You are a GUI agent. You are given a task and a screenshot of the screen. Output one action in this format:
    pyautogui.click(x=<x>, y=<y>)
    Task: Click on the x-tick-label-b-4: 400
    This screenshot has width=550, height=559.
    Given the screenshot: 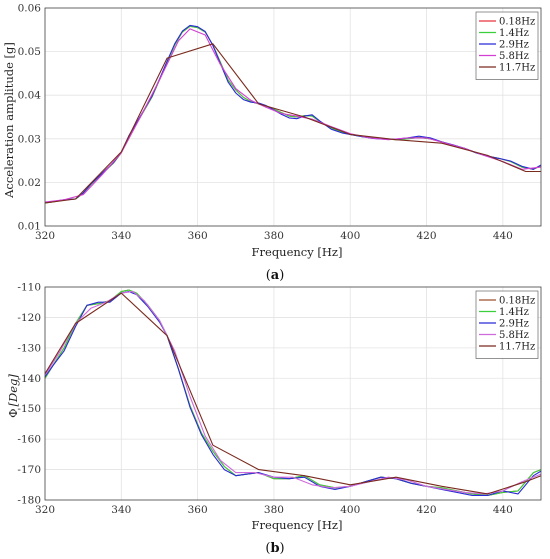 What is the action you would take?
    pyautogui.click(x=350, y=510)
    